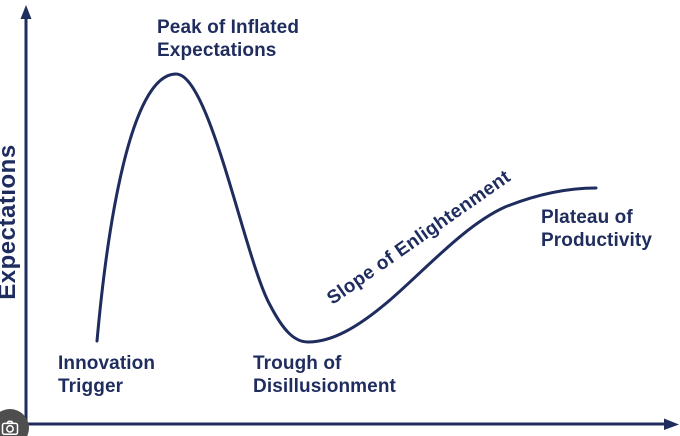 The image size is (680, 436). I want to click on label-peak-of-inflated-expectations: Peak of Inflated Expectations, so click(228, 39).